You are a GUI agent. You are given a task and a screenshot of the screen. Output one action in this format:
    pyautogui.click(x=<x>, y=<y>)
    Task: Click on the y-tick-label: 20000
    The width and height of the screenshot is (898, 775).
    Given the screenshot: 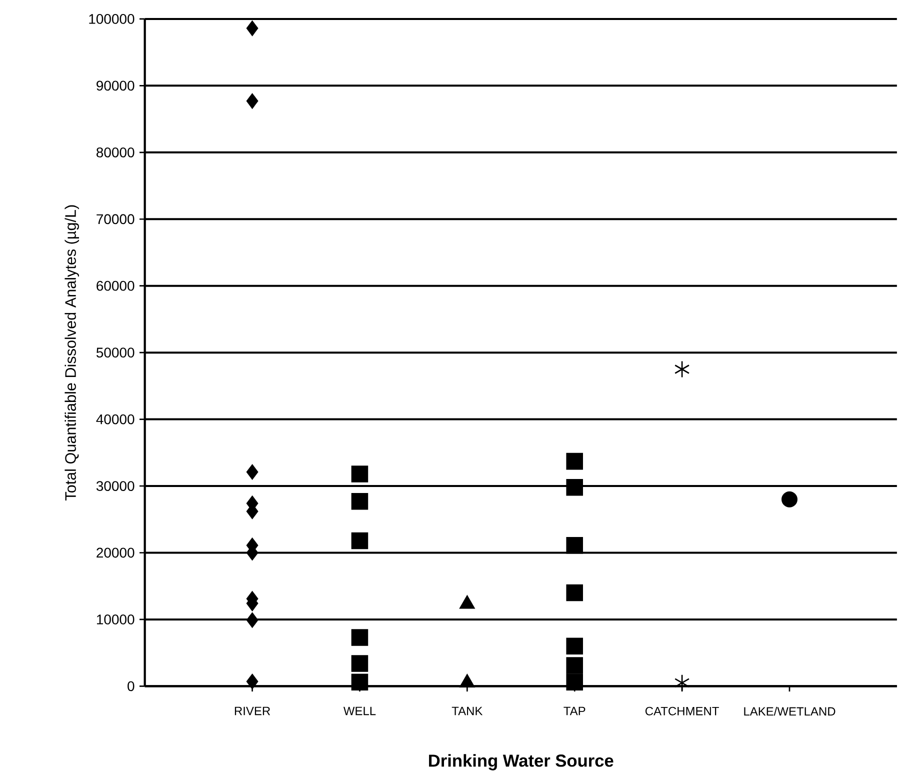 What is the action you would take?
    pyautogui.click(x=115, y=553)
    